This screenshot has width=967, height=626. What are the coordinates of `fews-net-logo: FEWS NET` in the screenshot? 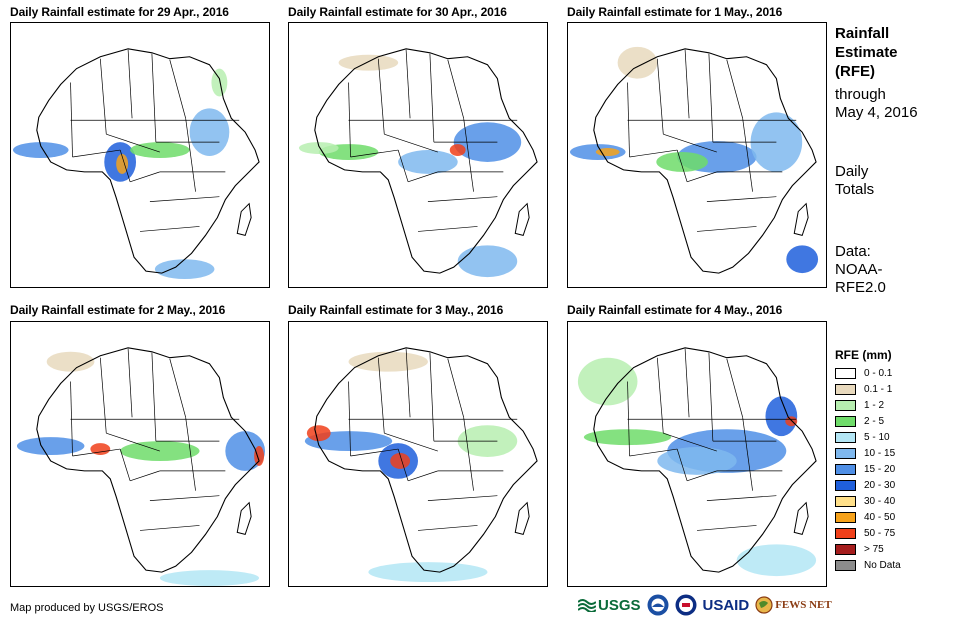 It's located at (793, 605).